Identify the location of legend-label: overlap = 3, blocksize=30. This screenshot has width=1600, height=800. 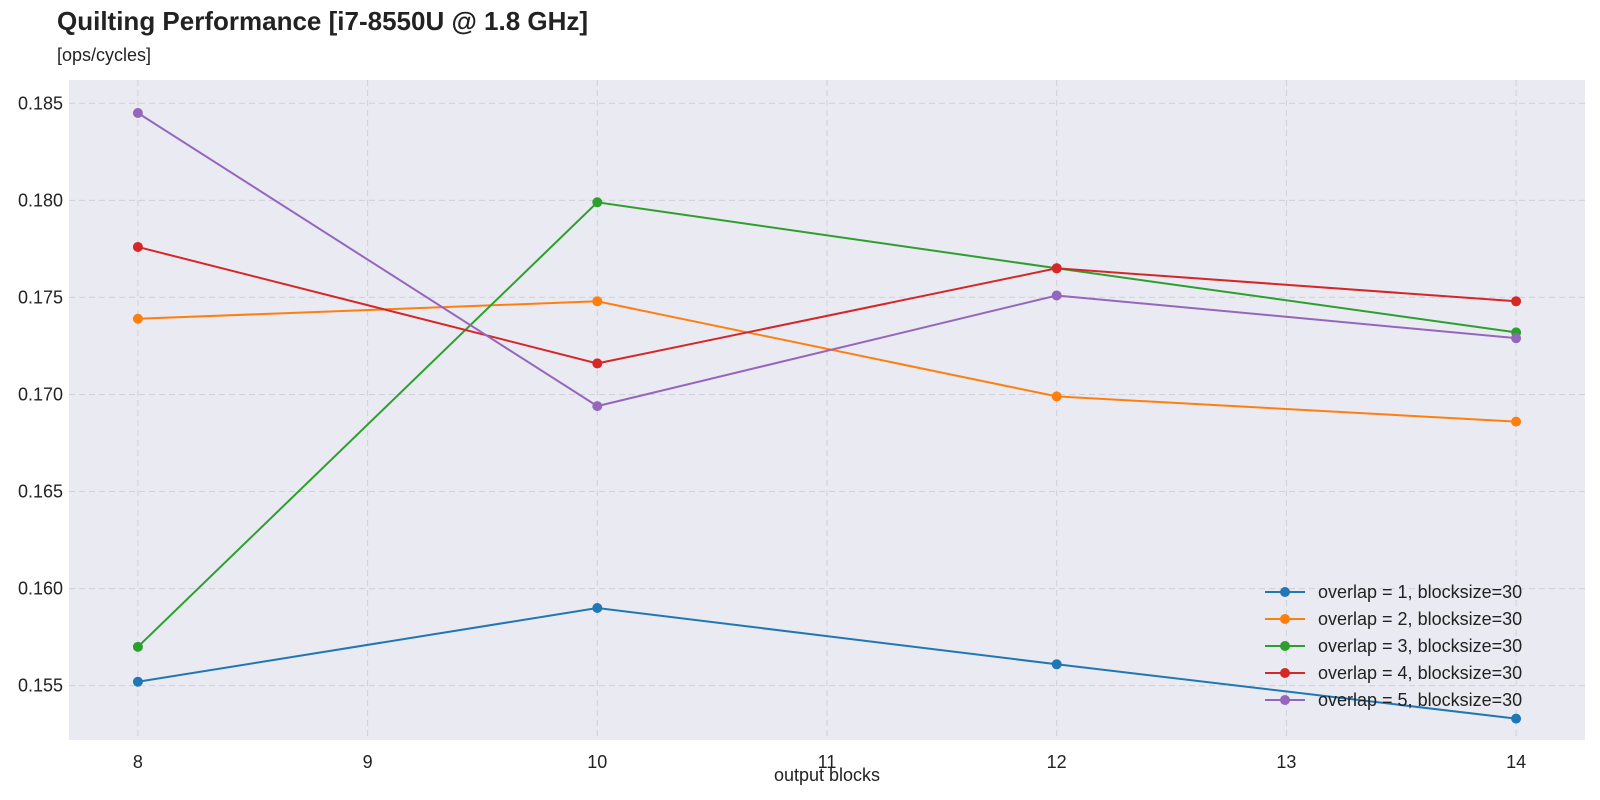
(1420, 646).